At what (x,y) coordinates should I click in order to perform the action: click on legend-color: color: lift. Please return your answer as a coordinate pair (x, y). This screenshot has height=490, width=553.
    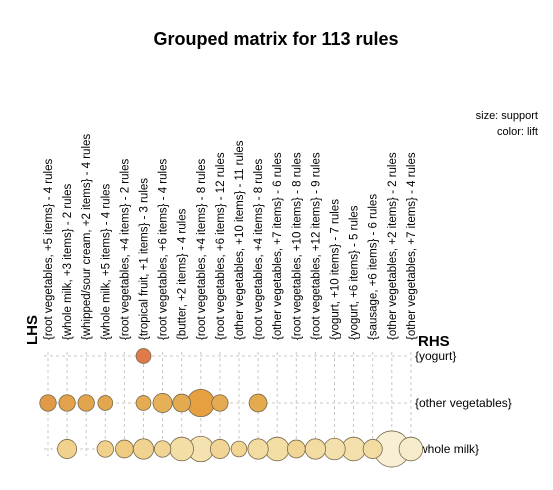
    Looking at the image, I should click on (517, 132).